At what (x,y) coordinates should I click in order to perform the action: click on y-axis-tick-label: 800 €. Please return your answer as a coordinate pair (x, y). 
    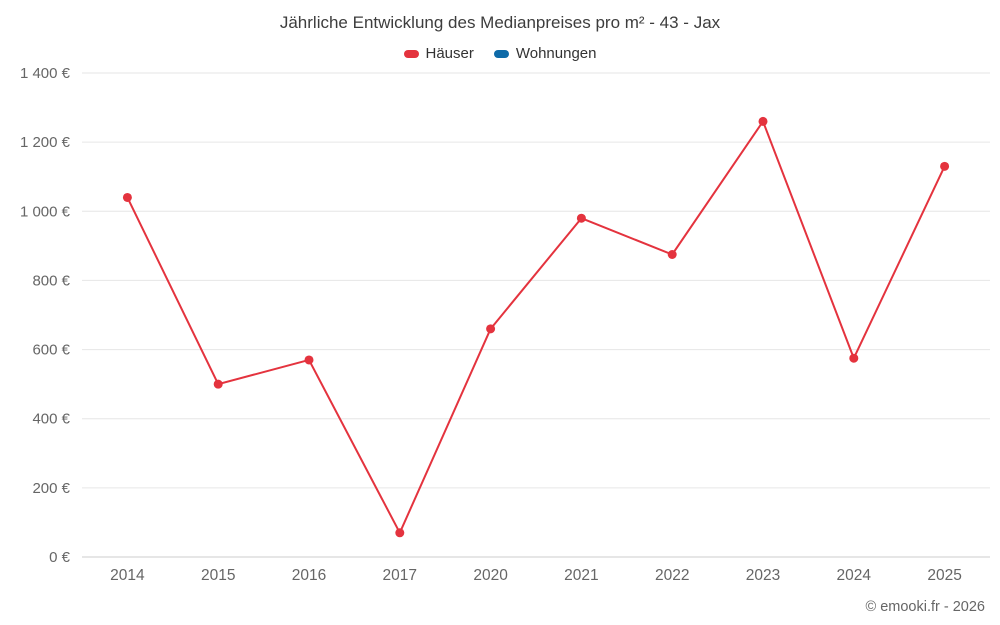
    Looking at the image, I should click on (51, 280).